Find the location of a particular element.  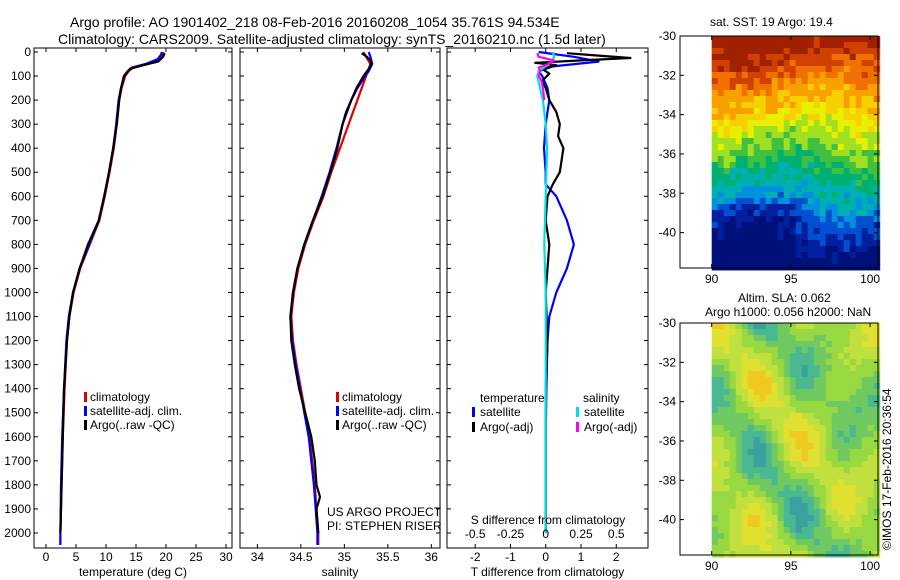

y-tick-label: 1700 is located at coordinates (17, 461).